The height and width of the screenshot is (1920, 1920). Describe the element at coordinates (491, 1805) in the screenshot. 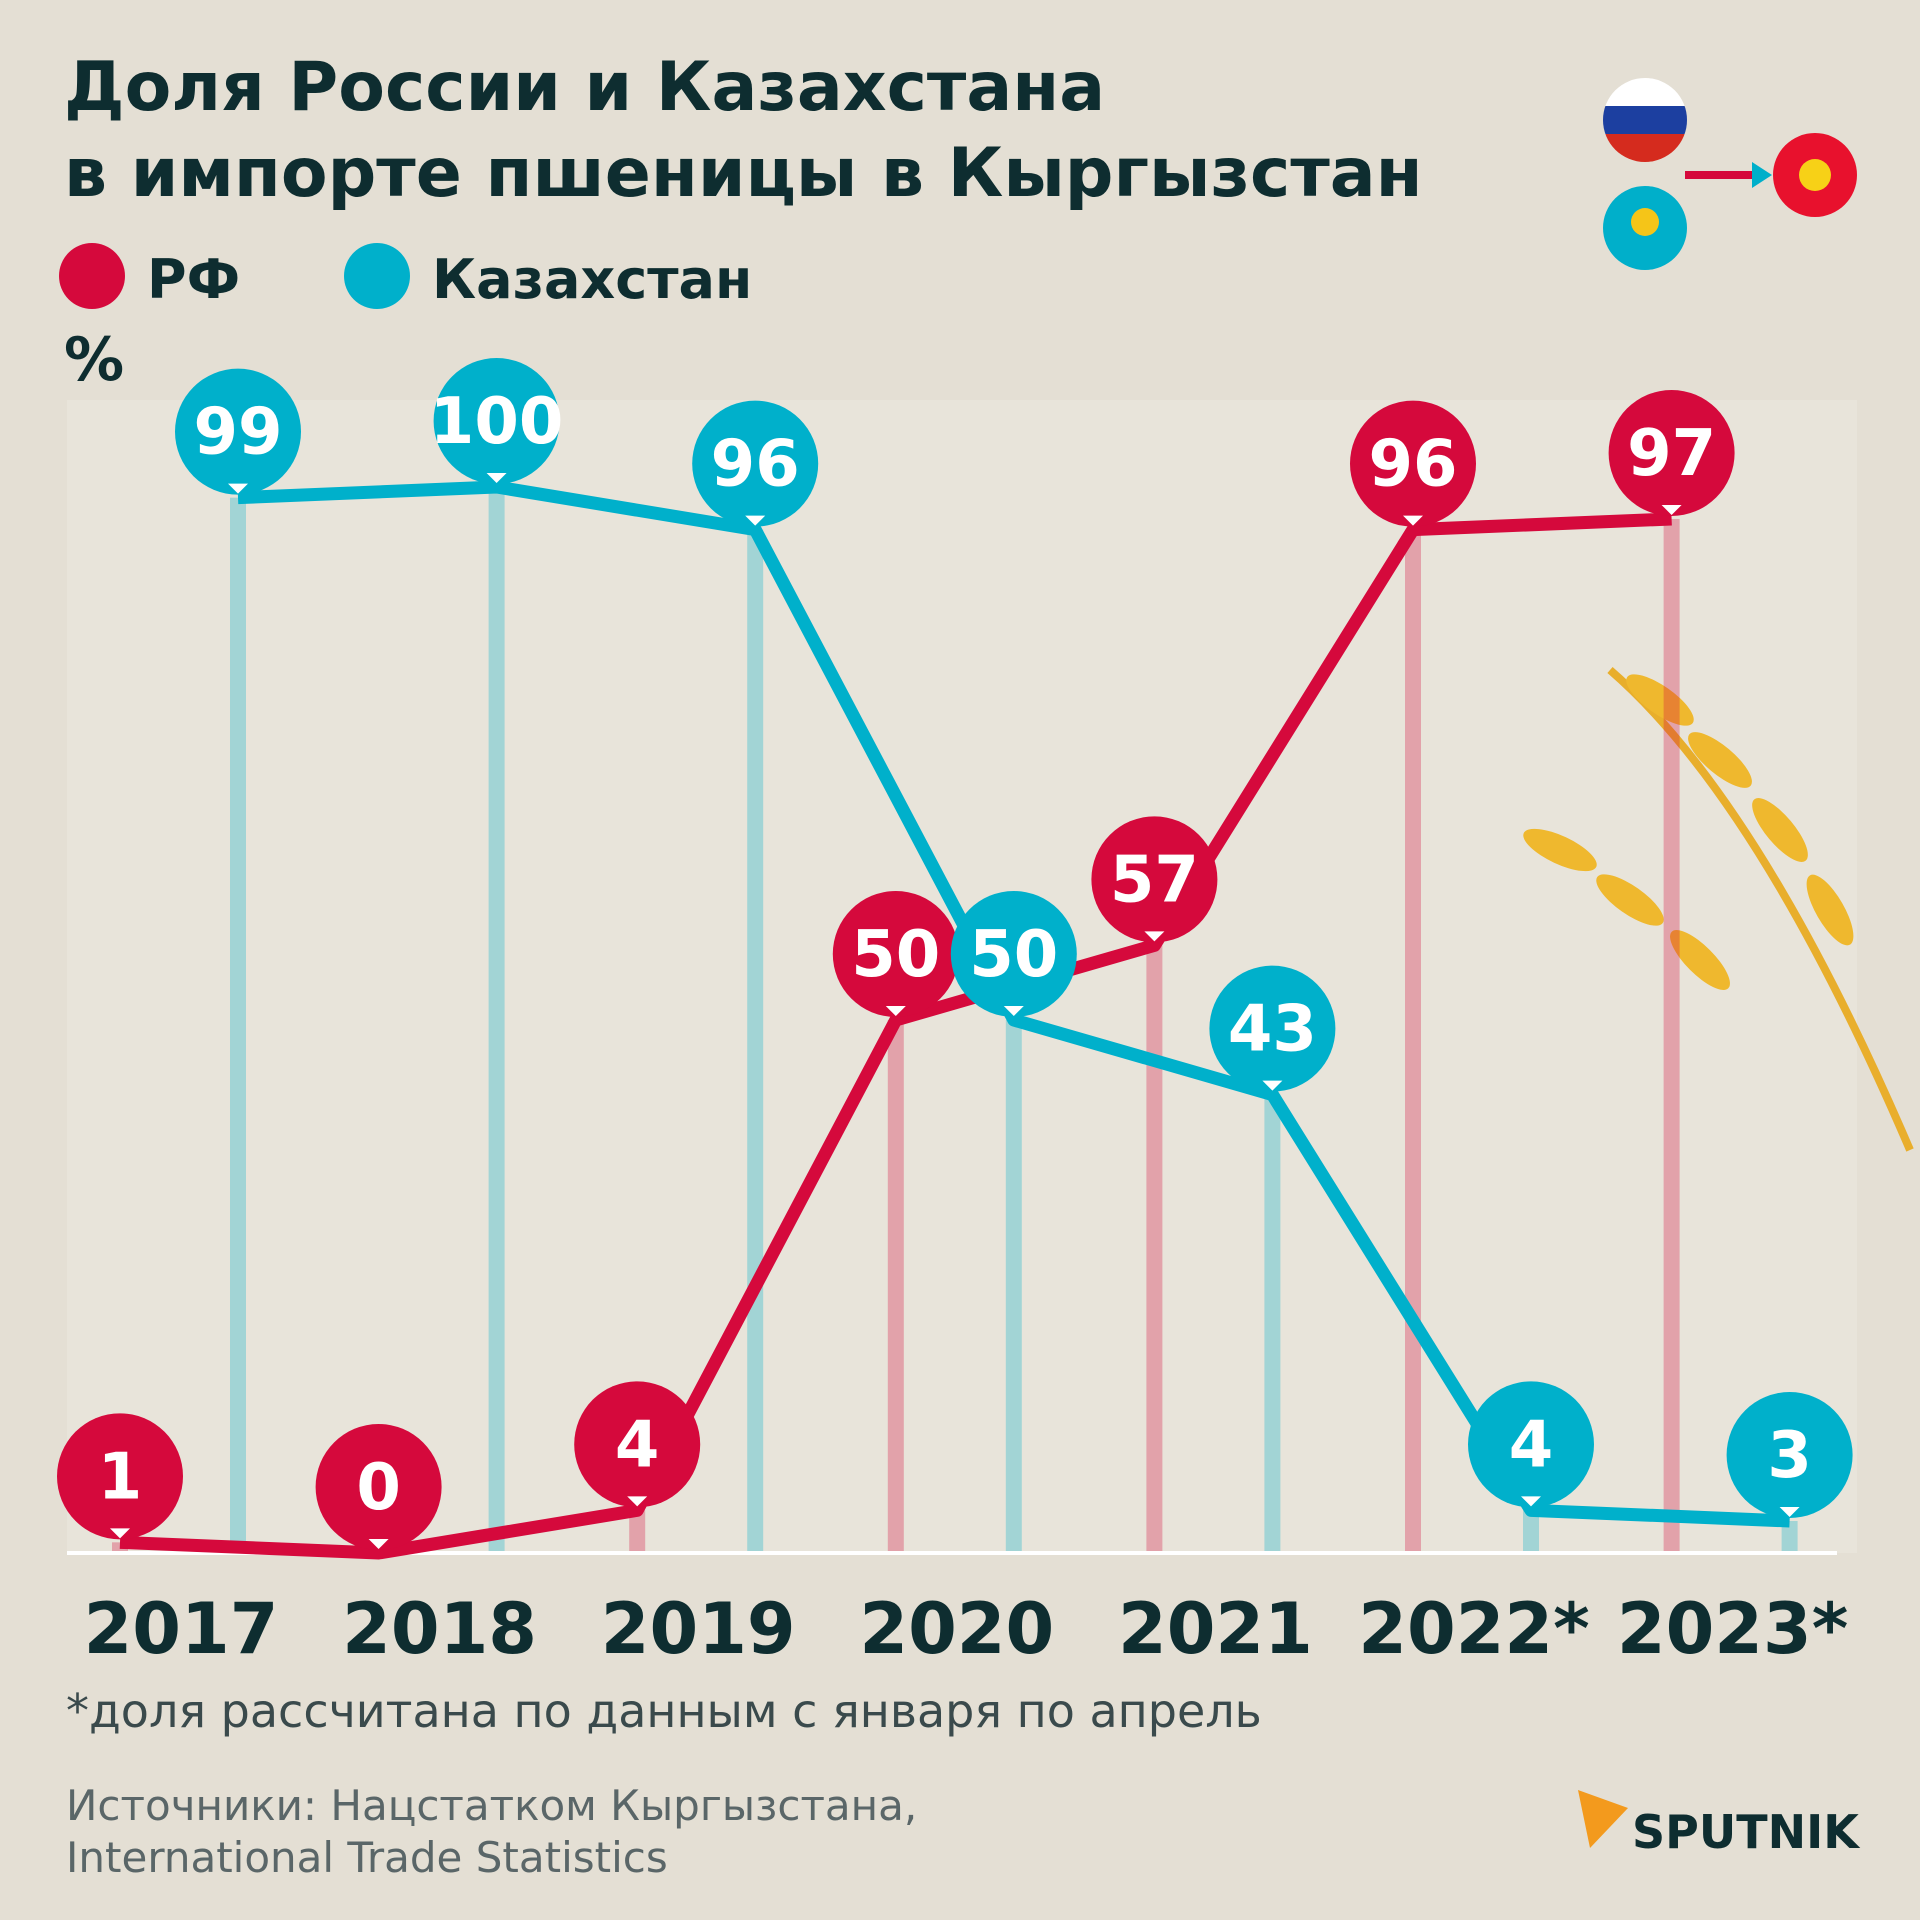

I see `source: Источники: Нацстатком Кыргызстана,` at that location.